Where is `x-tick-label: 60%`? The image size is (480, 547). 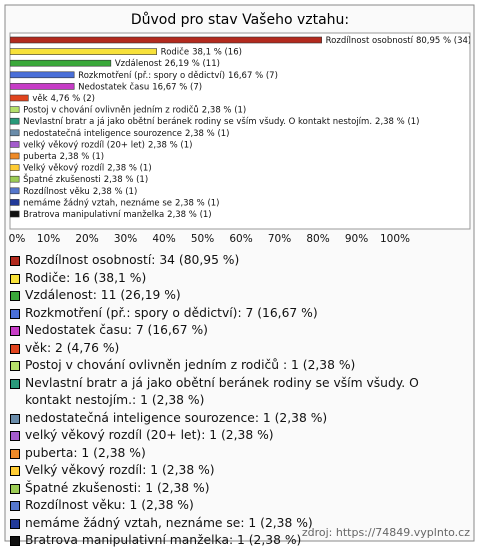
x-tick-label: 60% is located at coordinates (240, 239).